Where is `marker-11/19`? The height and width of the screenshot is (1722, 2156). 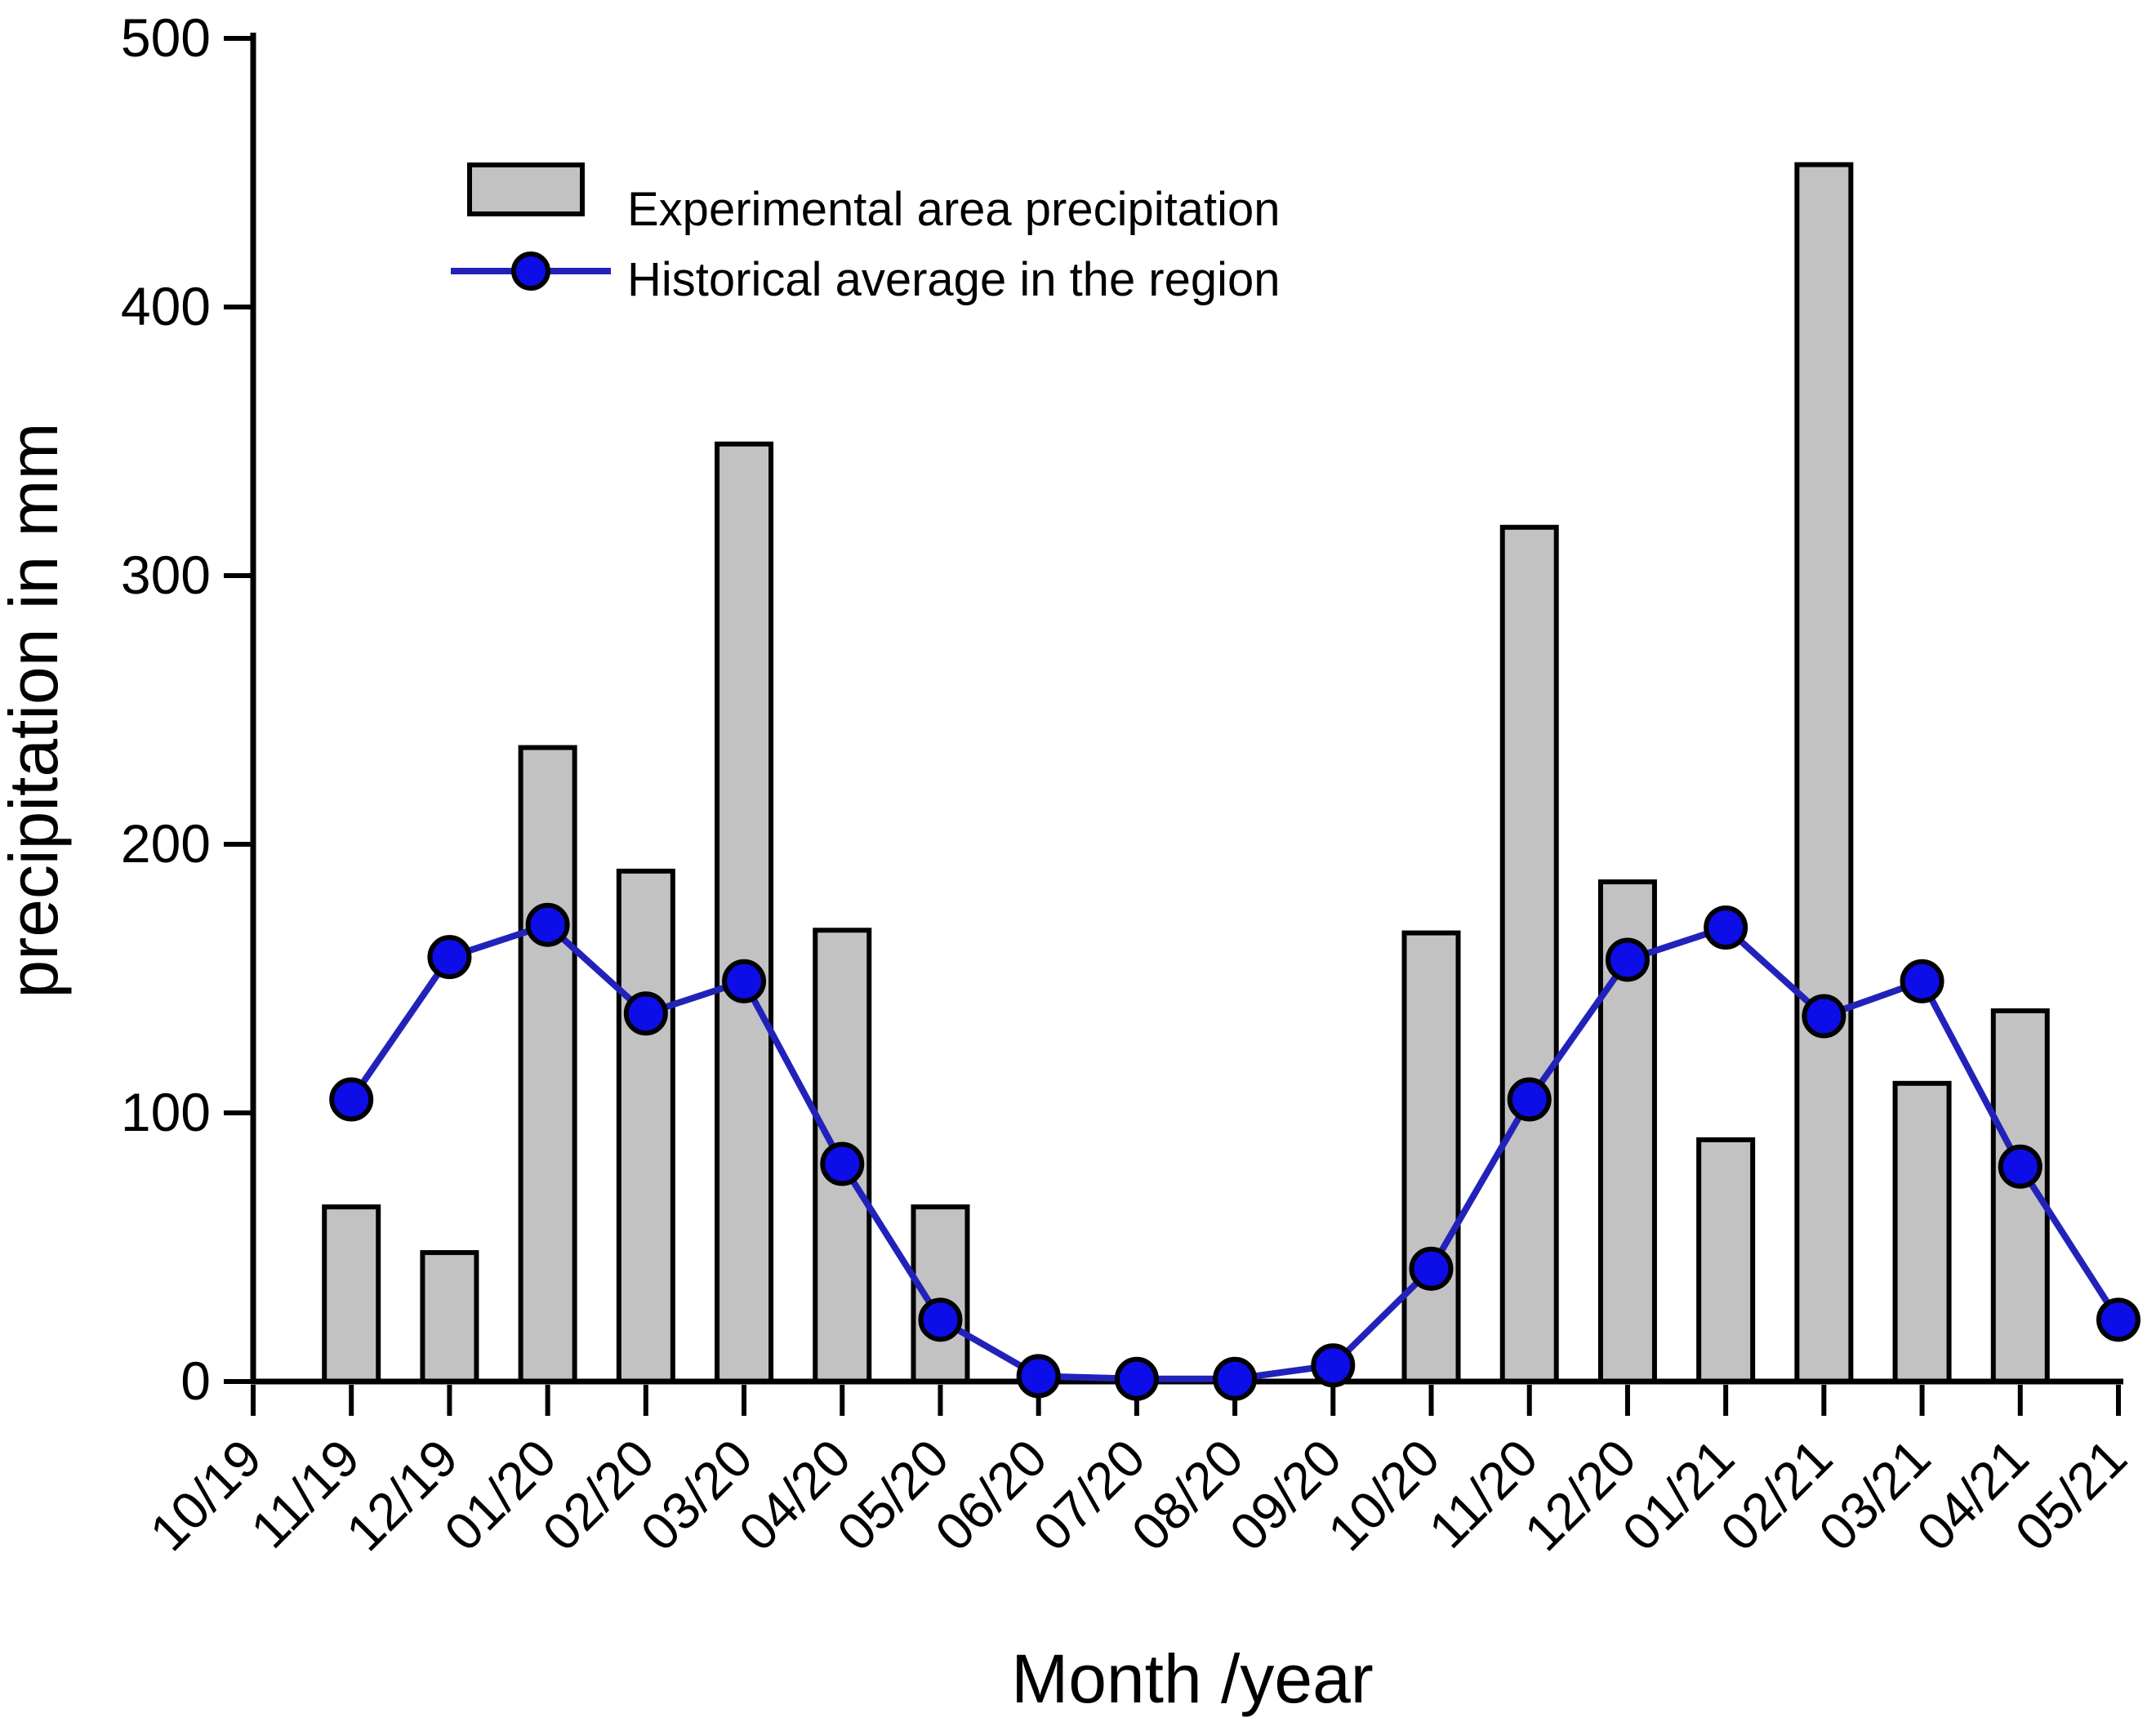
marker-11/19 is located at coordinates (351, 1099).